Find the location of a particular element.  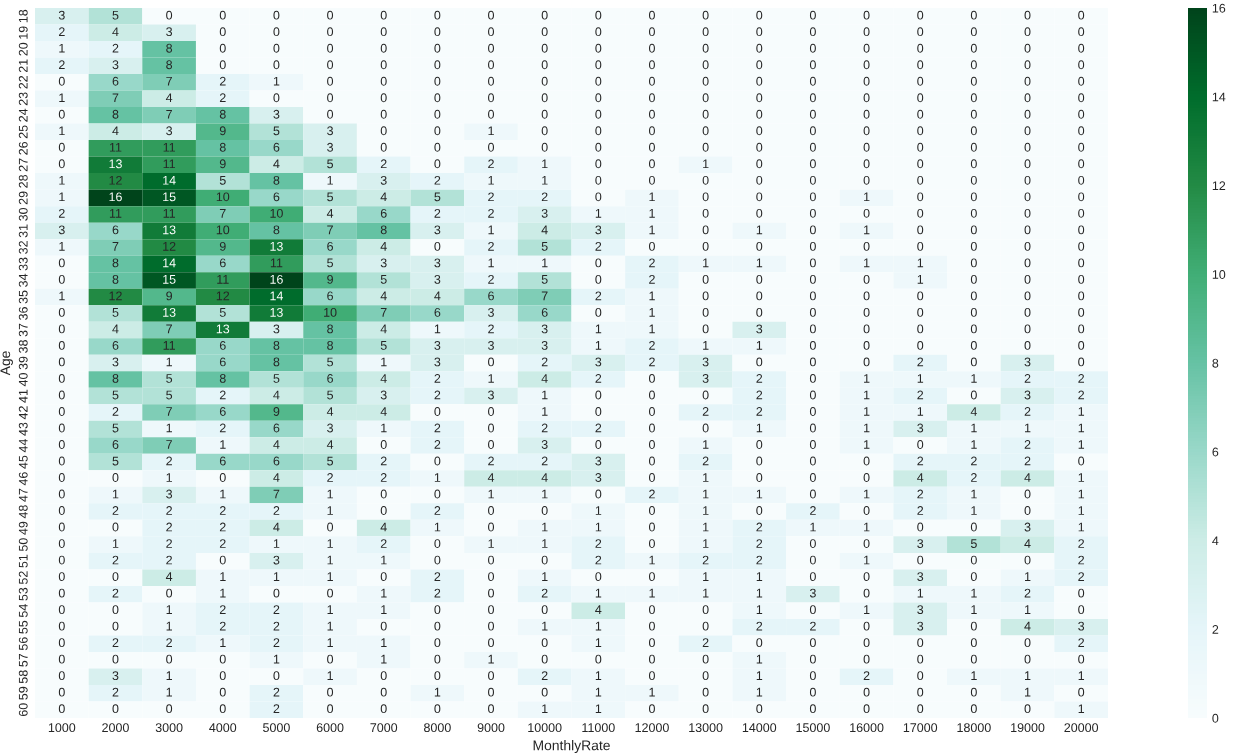

y-tick-label: 60 is located at coordinates (23, 710).